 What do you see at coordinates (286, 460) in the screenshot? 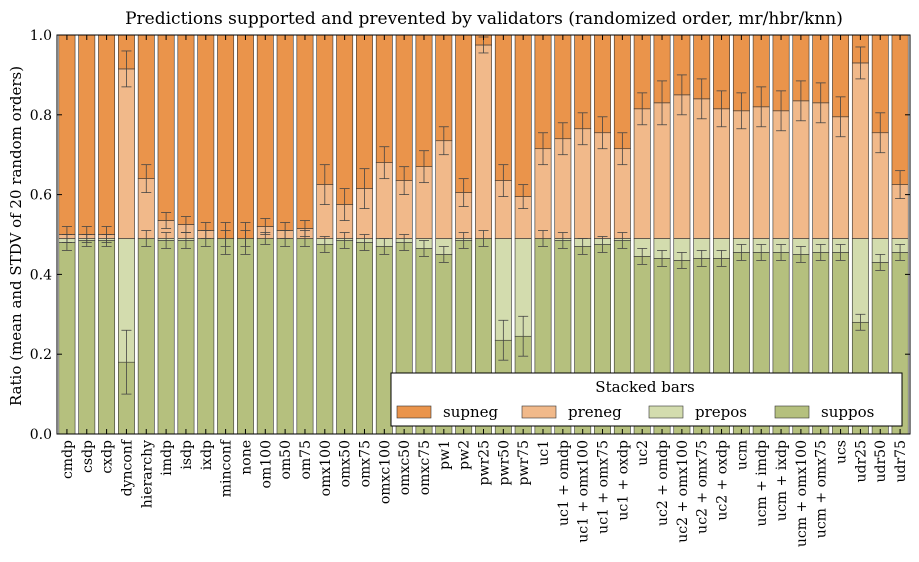
I see `x-tick-label: om50` at bounding box center [286, 460].